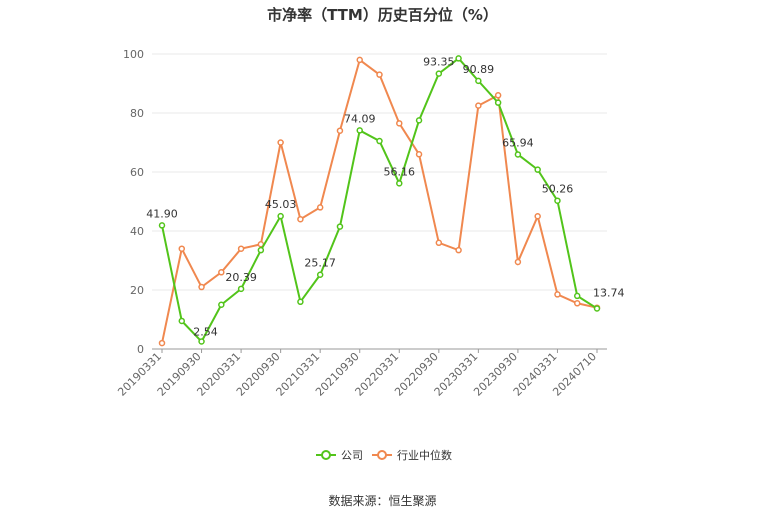 This screenshot has height=517, width=765. Describe the element at coordinates (137, 172) in the screenshot. I see `y-tick-label: 60` at that location.